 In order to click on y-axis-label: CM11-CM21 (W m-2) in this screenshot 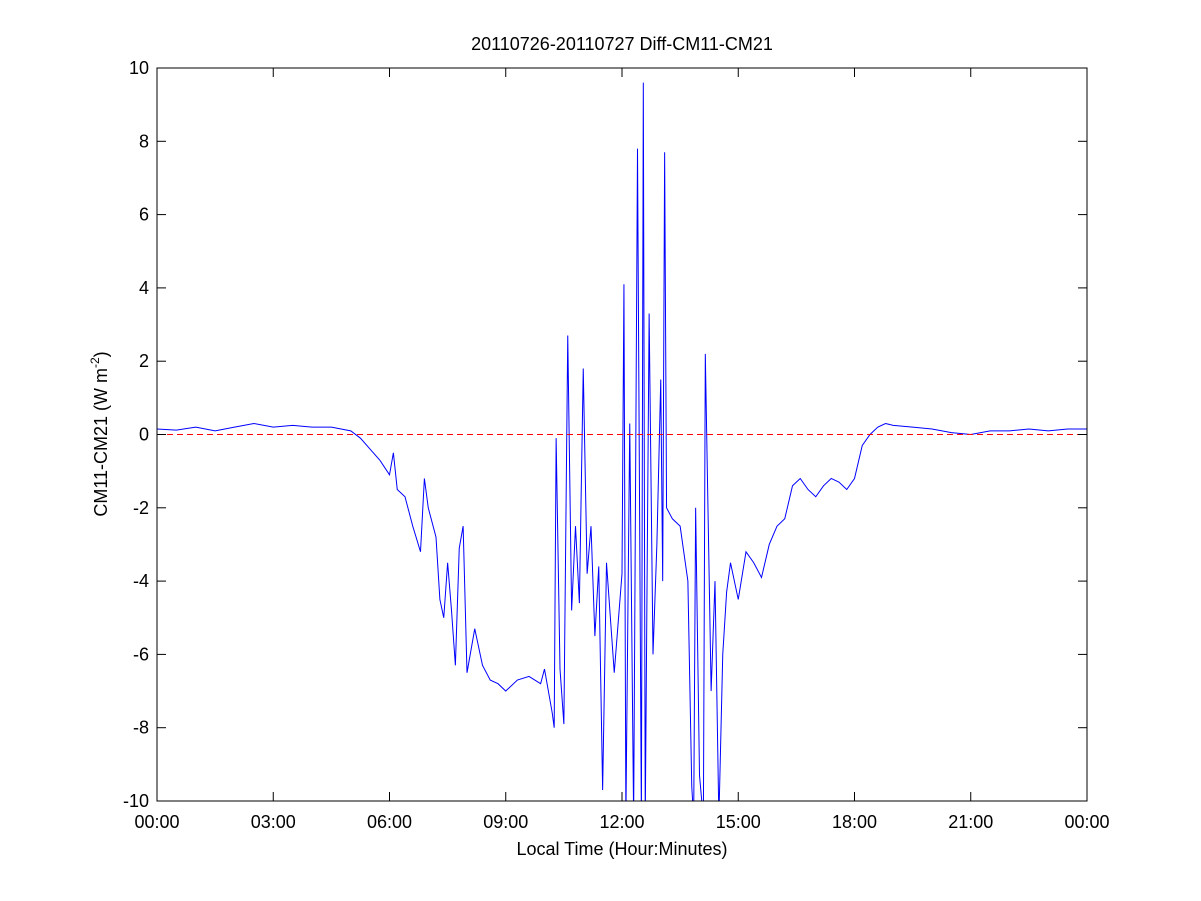, I will do `click(99, 433)`.